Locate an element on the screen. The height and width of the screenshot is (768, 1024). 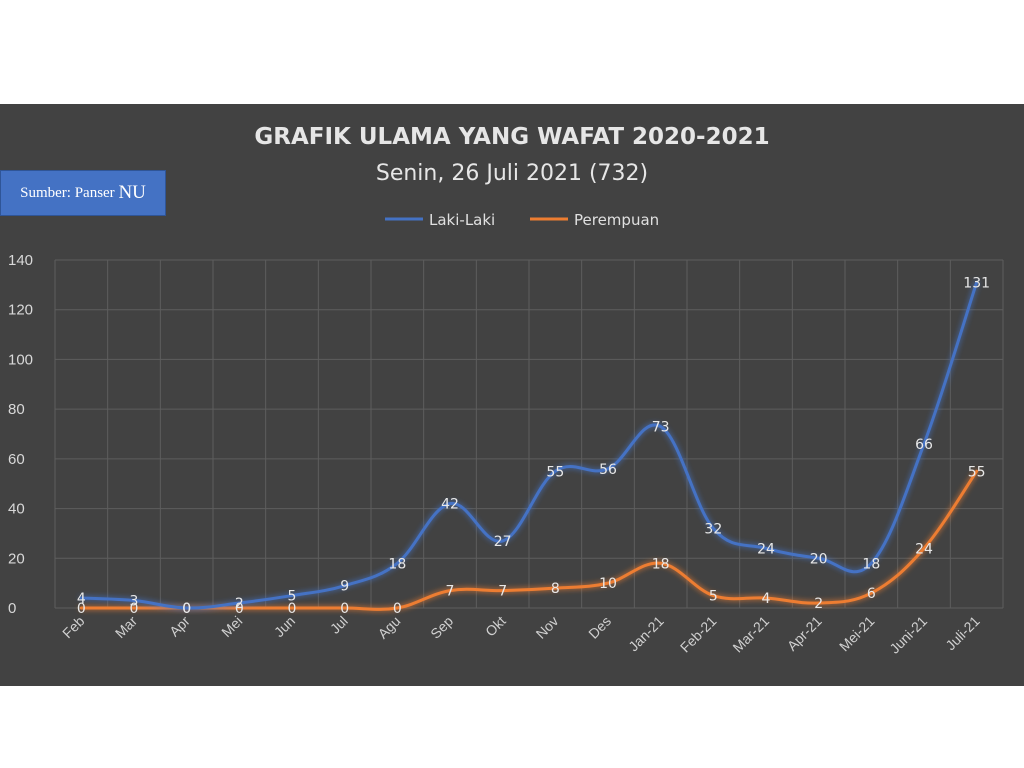
chart-title: GRAFIK ULAMA YANG WAFAT 2020-2021 is located at coordinates (511, 137).